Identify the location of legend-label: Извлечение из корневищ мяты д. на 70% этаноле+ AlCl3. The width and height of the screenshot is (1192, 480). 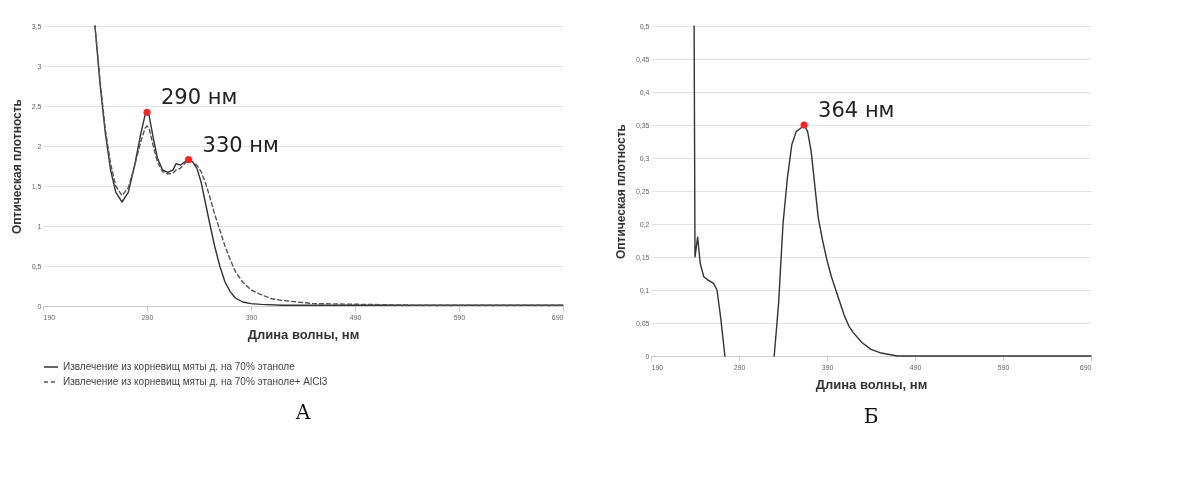
(195, 381).